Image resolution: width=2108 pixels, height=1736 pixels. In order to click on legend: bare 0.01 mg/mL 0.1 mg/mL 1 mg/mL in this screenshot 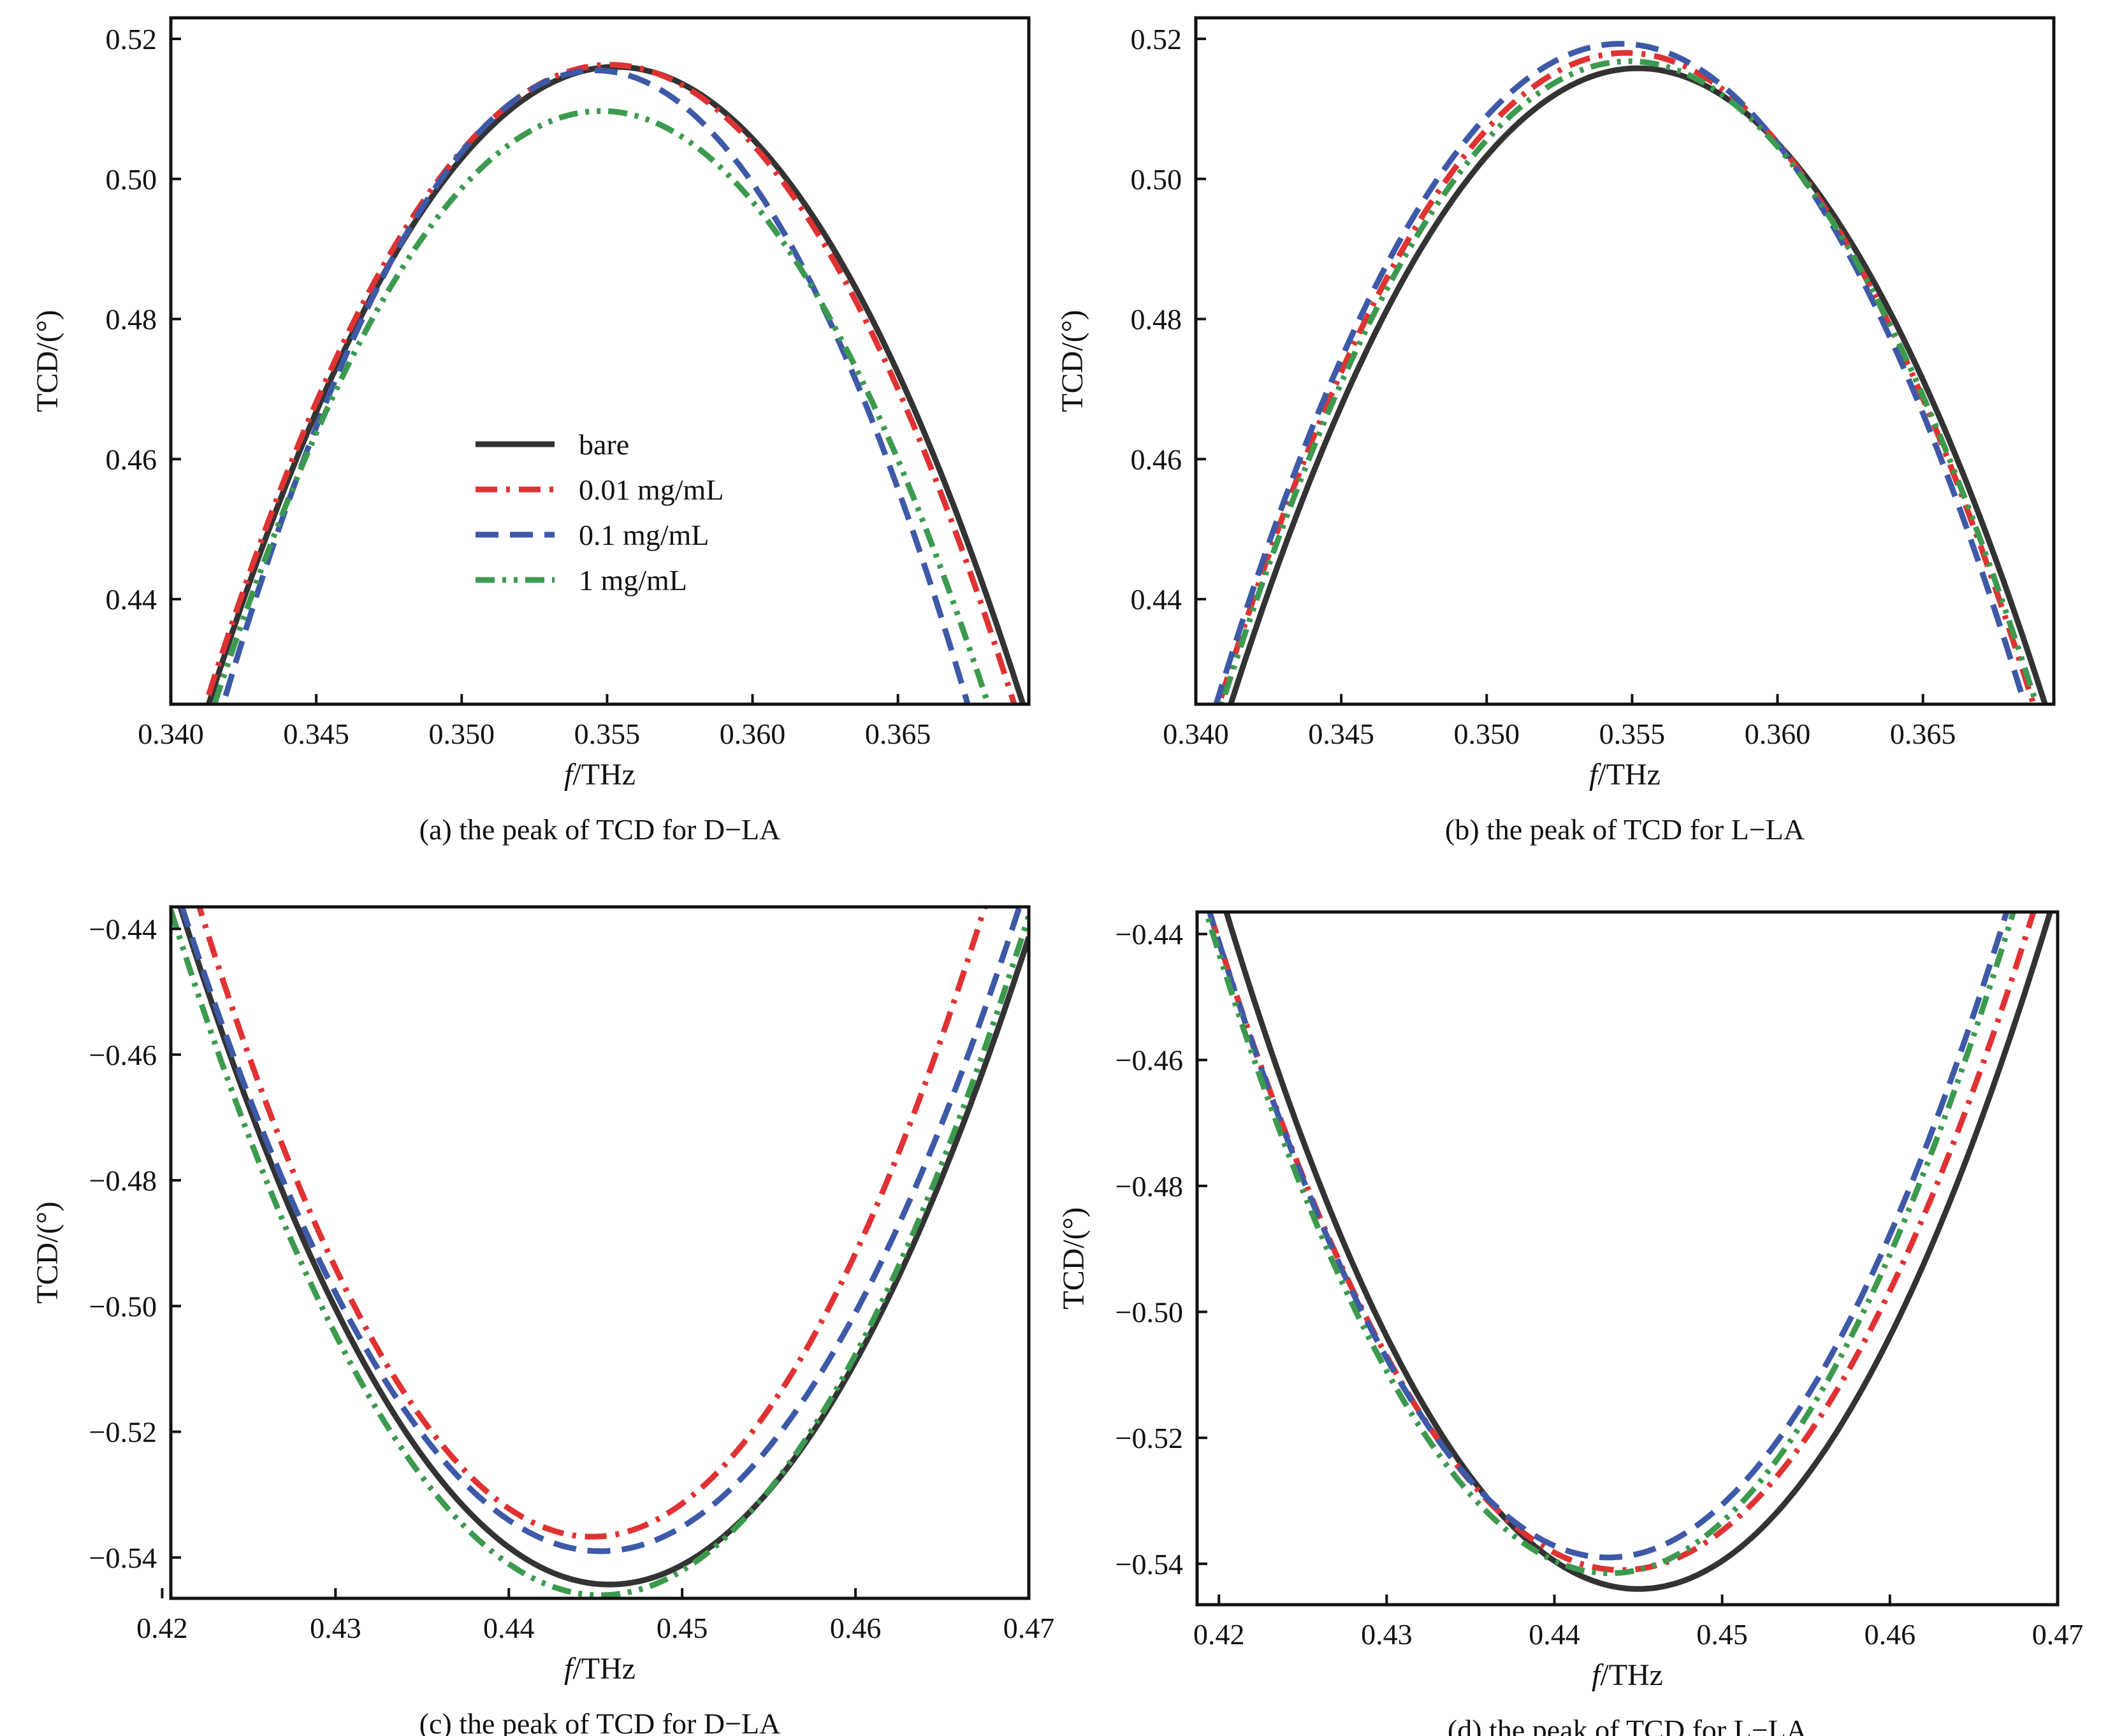, I will do `click(600, 512)`.